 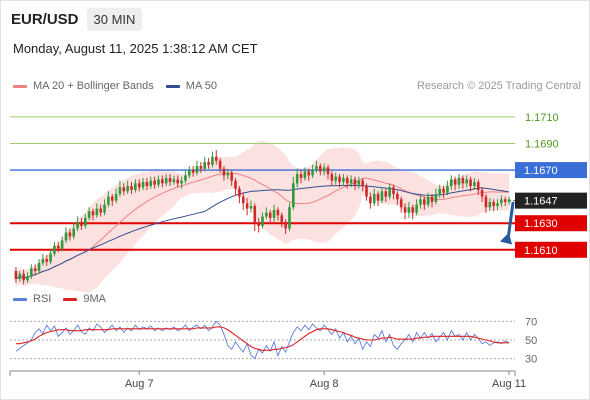 I want to click on legend-label-ma50: MA 50, so click(x=201, y=86).